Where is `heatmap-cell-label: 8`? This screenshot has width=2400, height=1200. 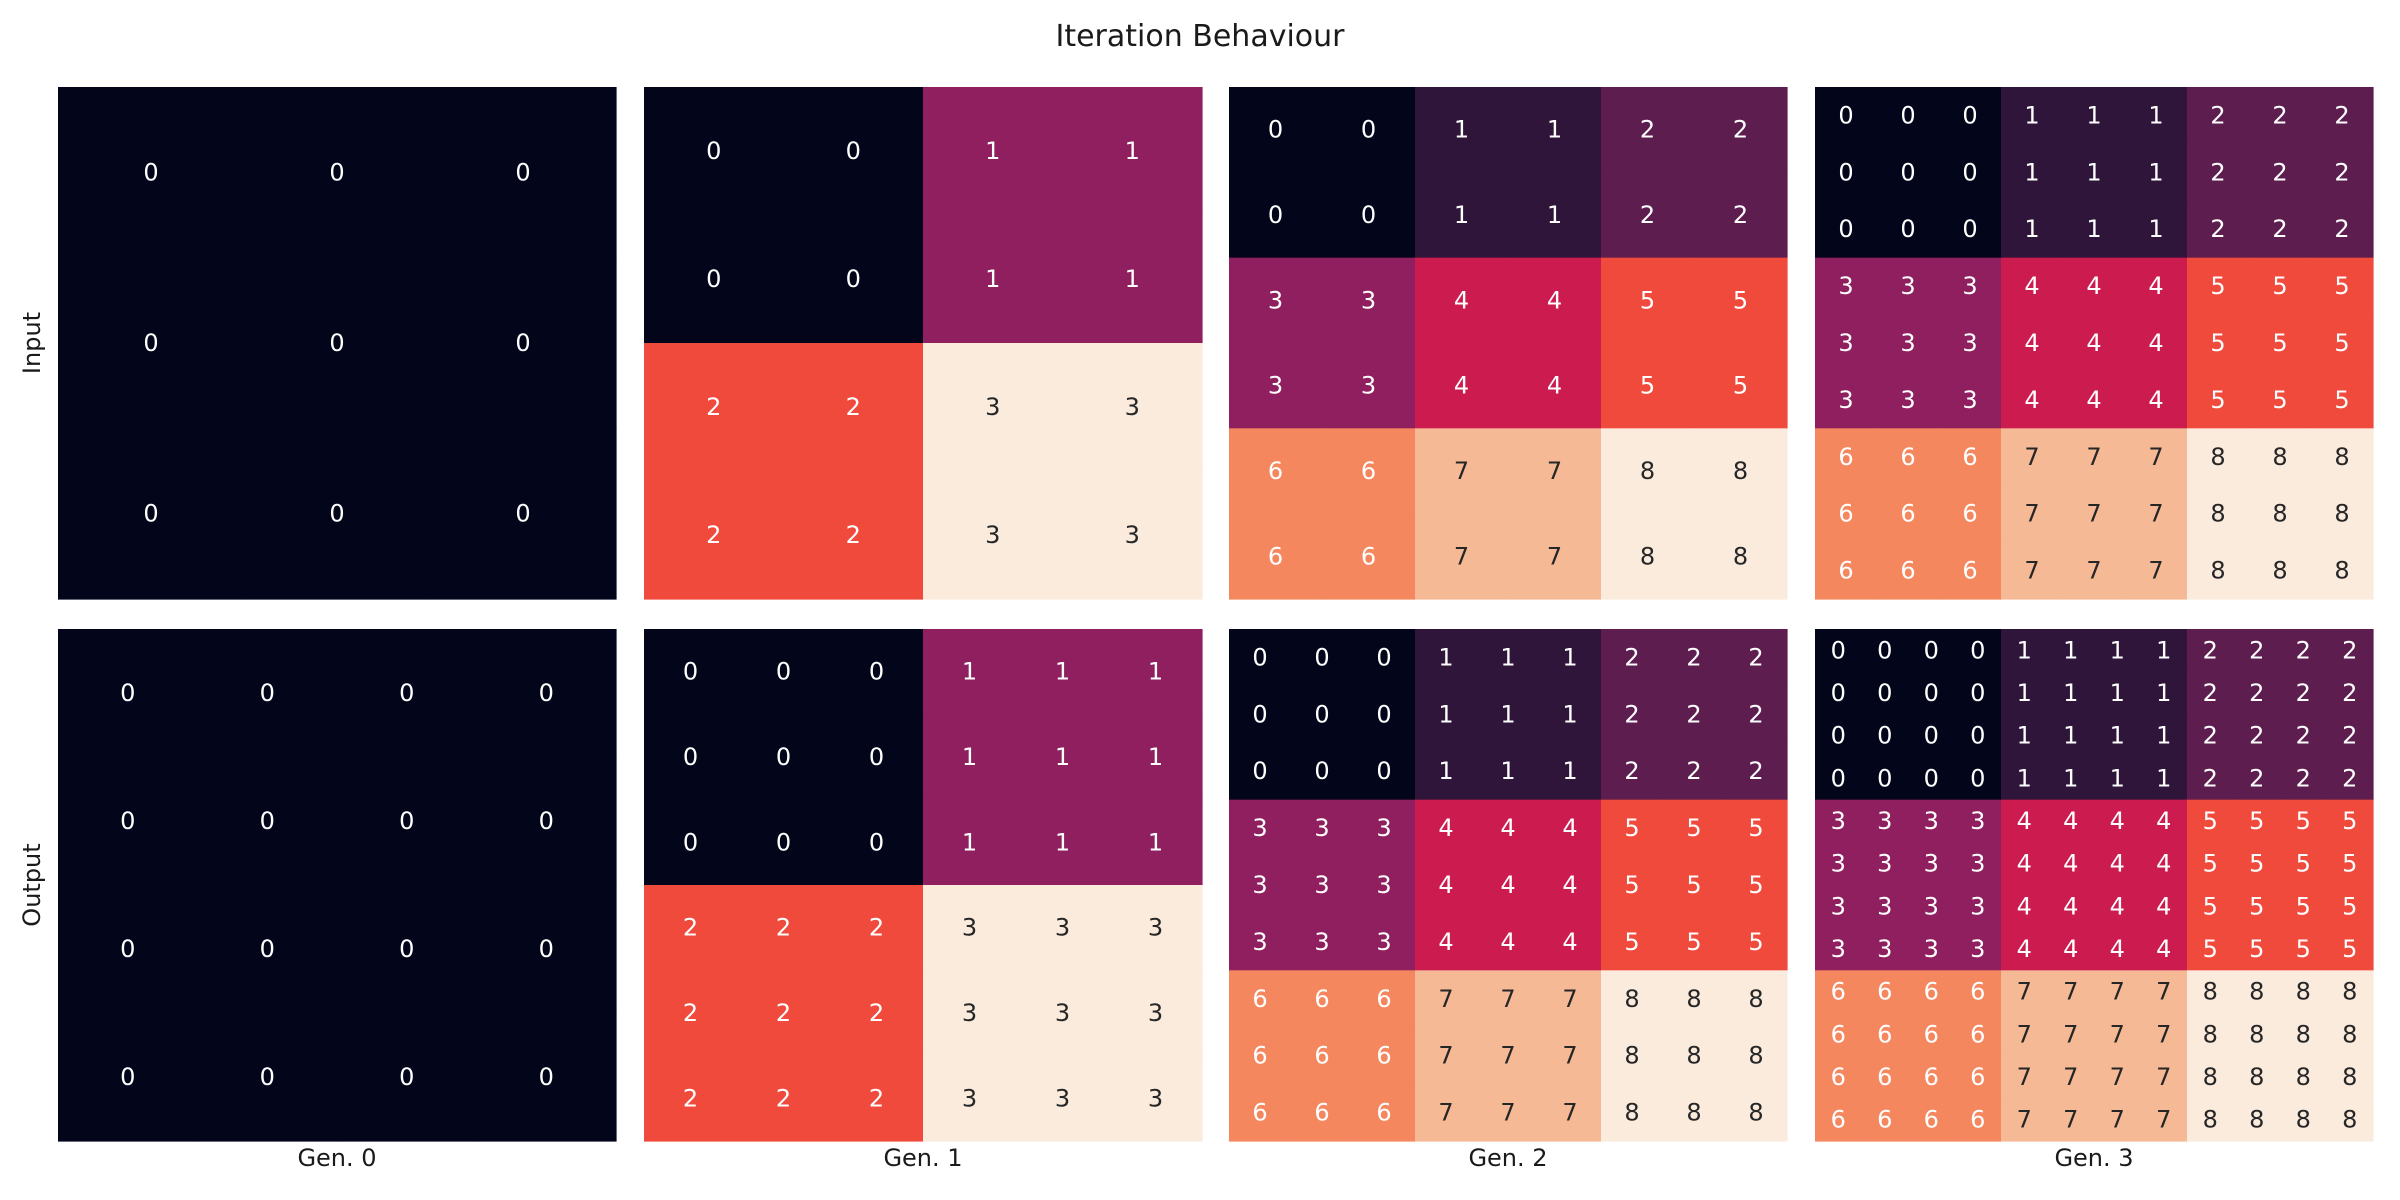 heatmap-cell-label: 8 is located at coordinates (2341, 457).